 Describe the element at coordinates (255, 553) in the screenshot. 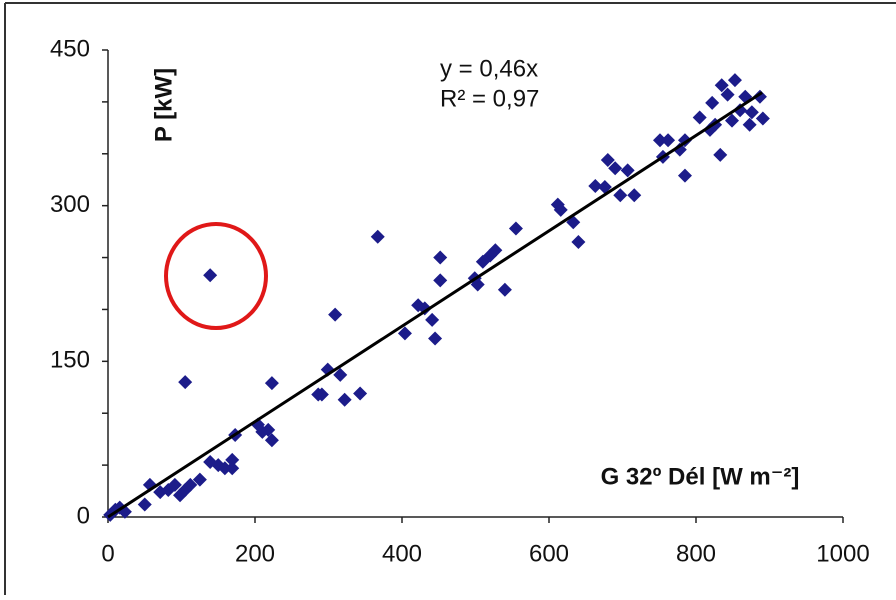

I see `x-tick-label: 200` at that location.